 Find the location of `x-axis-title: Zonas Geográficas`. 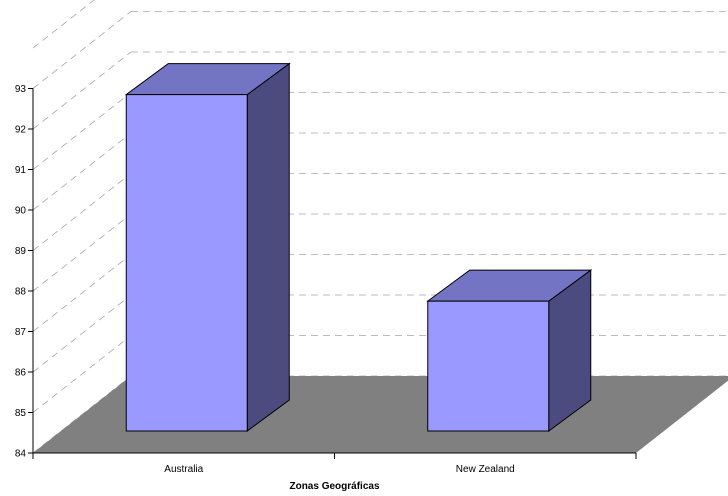

x-axis-title: Zonas Geográficas is located at coordinates (334, 486).